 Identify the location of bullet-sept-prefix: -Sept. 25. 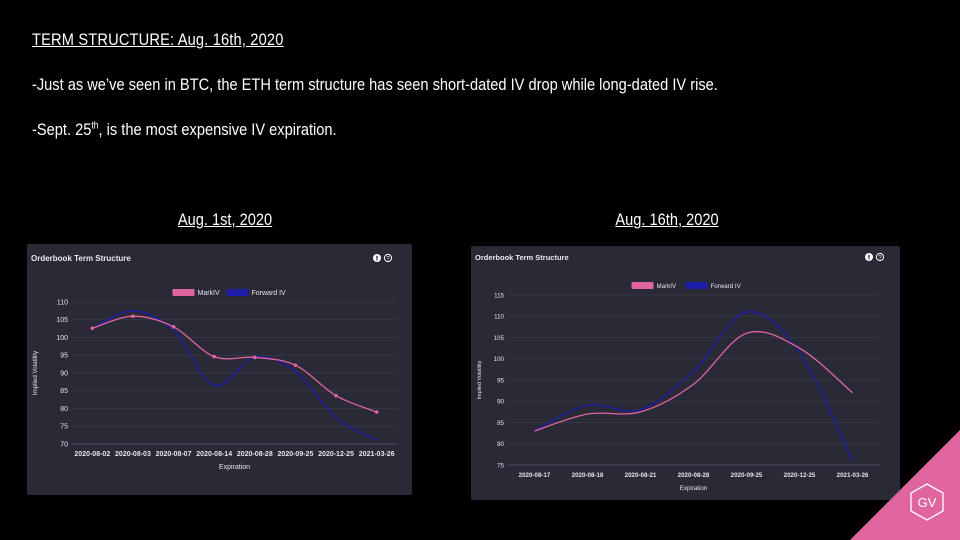
(62, 129).